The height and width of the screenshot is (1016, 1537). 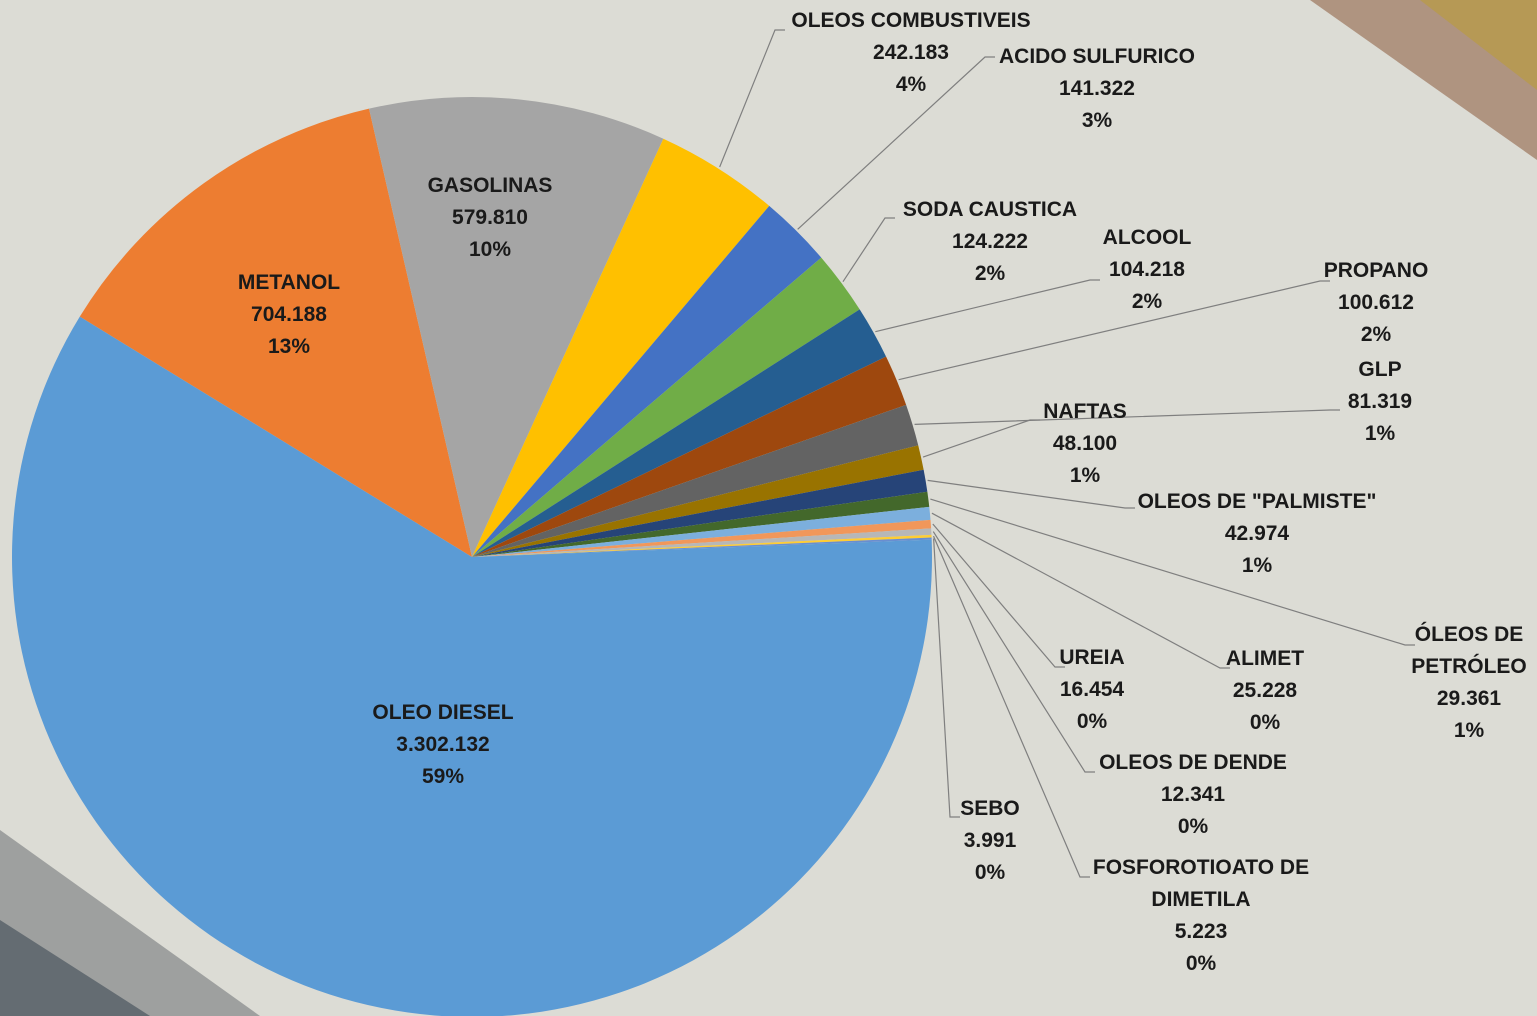 I want to click on data-label: ALCOOL 104.218 2%, so click(x=1147, y=270).